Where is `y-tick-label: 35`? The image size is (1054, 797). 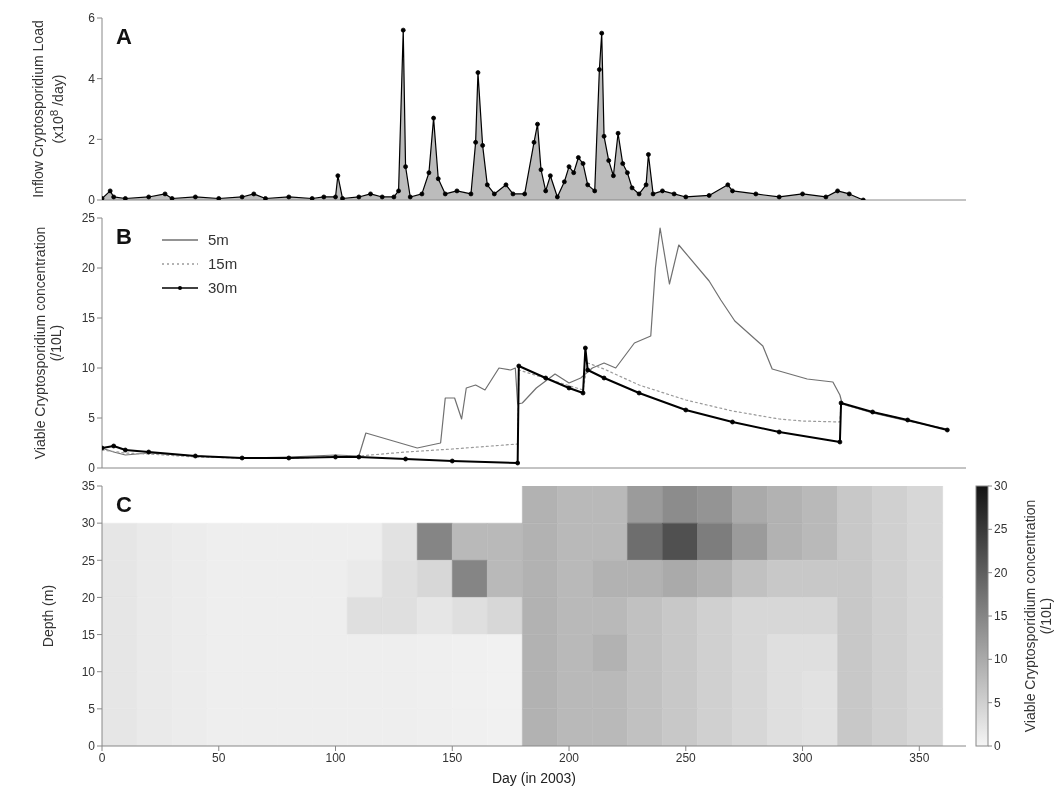 y-tick-label: 35 is located at coordinates (88, 486).